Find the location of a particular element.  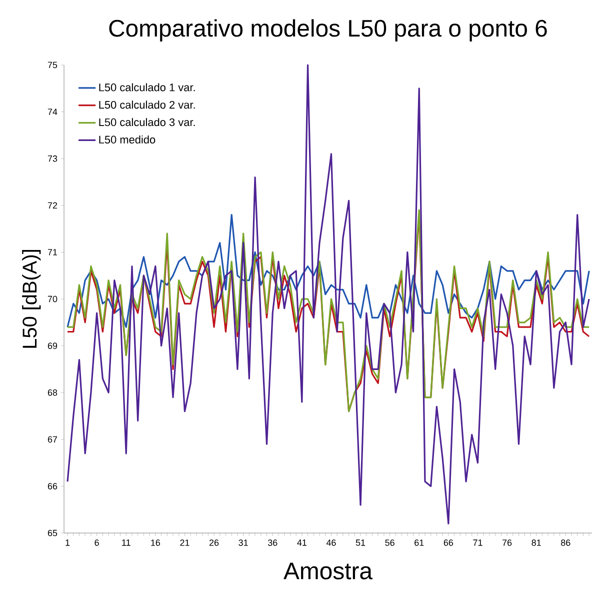

legend-label: L50 calculado 2 var. is located at coordinates (147, 104).